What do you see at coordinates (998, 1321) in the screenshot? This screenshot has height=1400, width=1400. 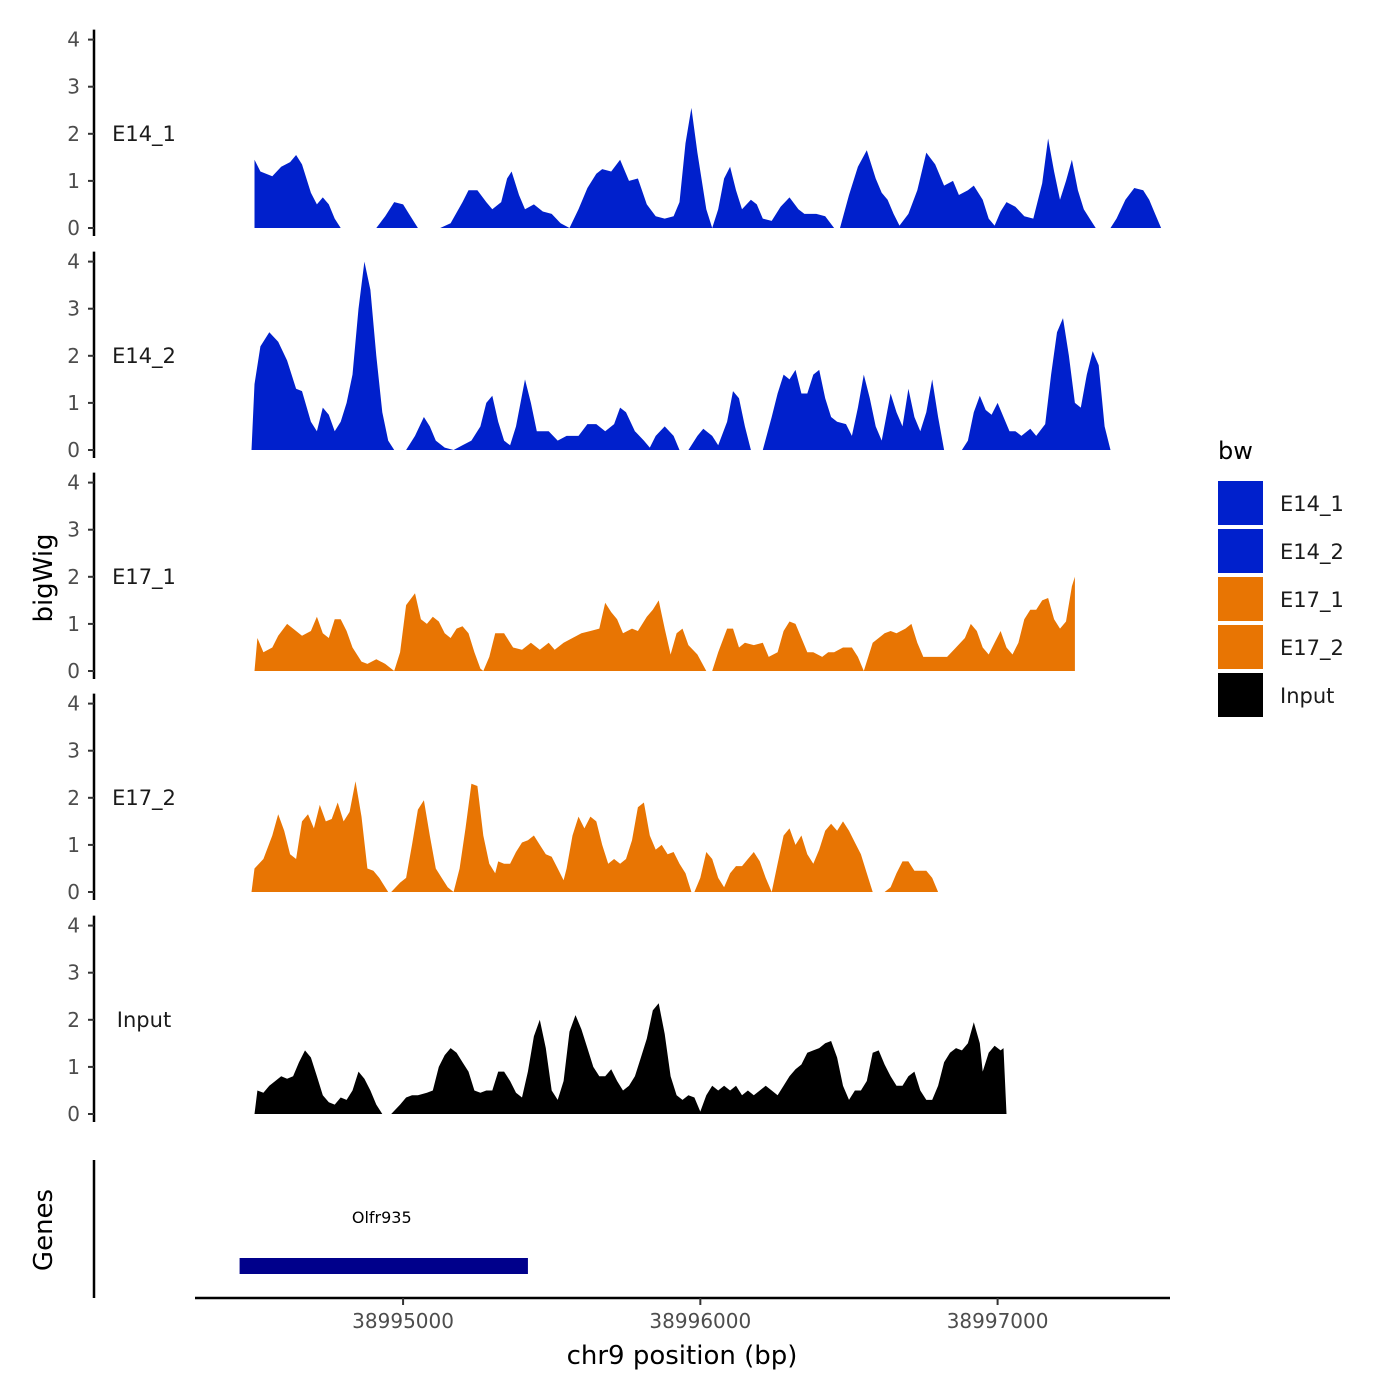 I see `x-tick-label: 38997000` at bounding box center [998, 1321].